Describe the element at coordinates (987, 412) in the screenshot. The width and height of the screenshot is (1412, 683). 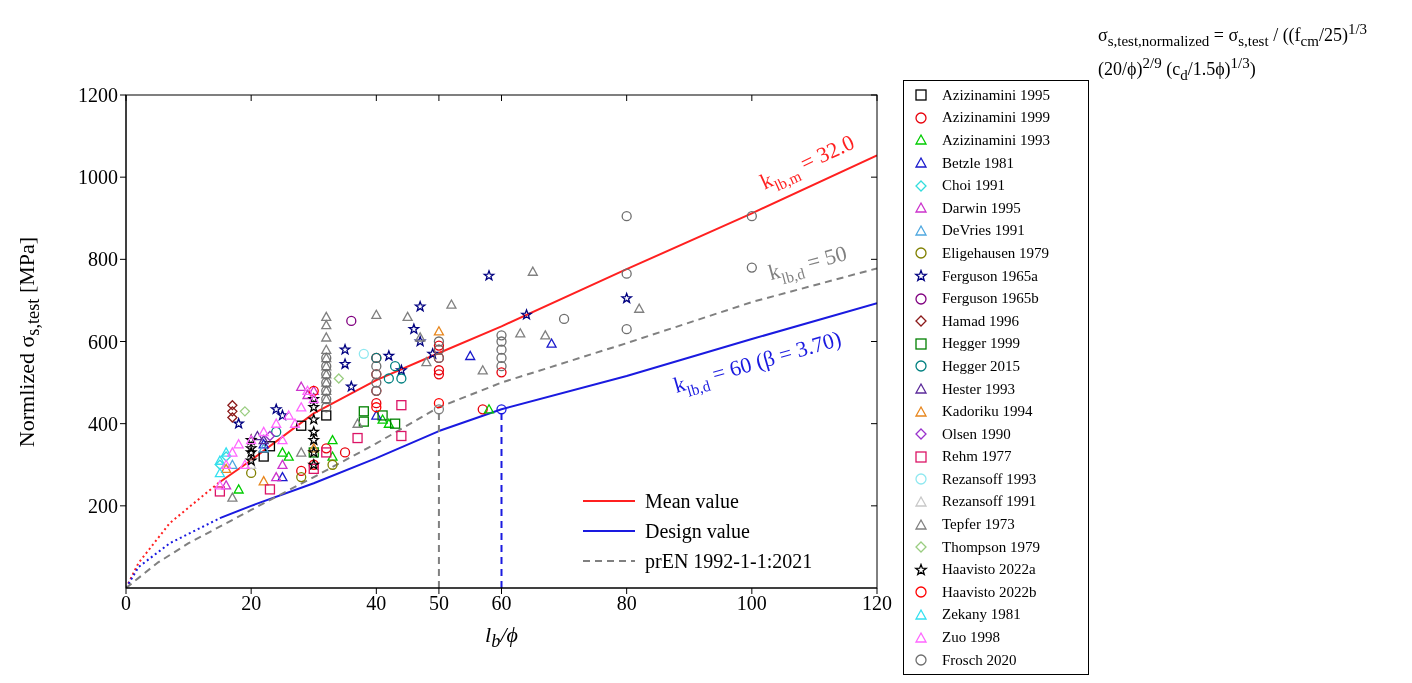
I see `legend-label: Kadoriku 1994` at that location.